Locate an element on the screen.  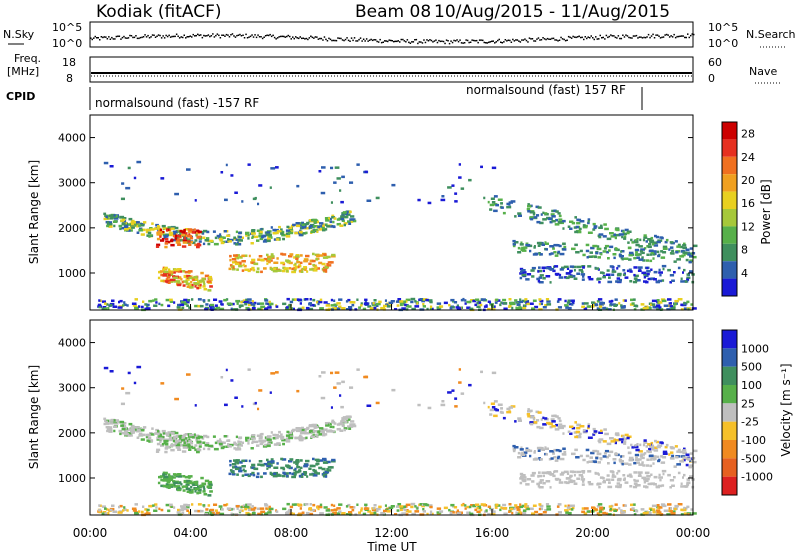
x-tick-label: 12:00 is located at coordinates (391, 533).